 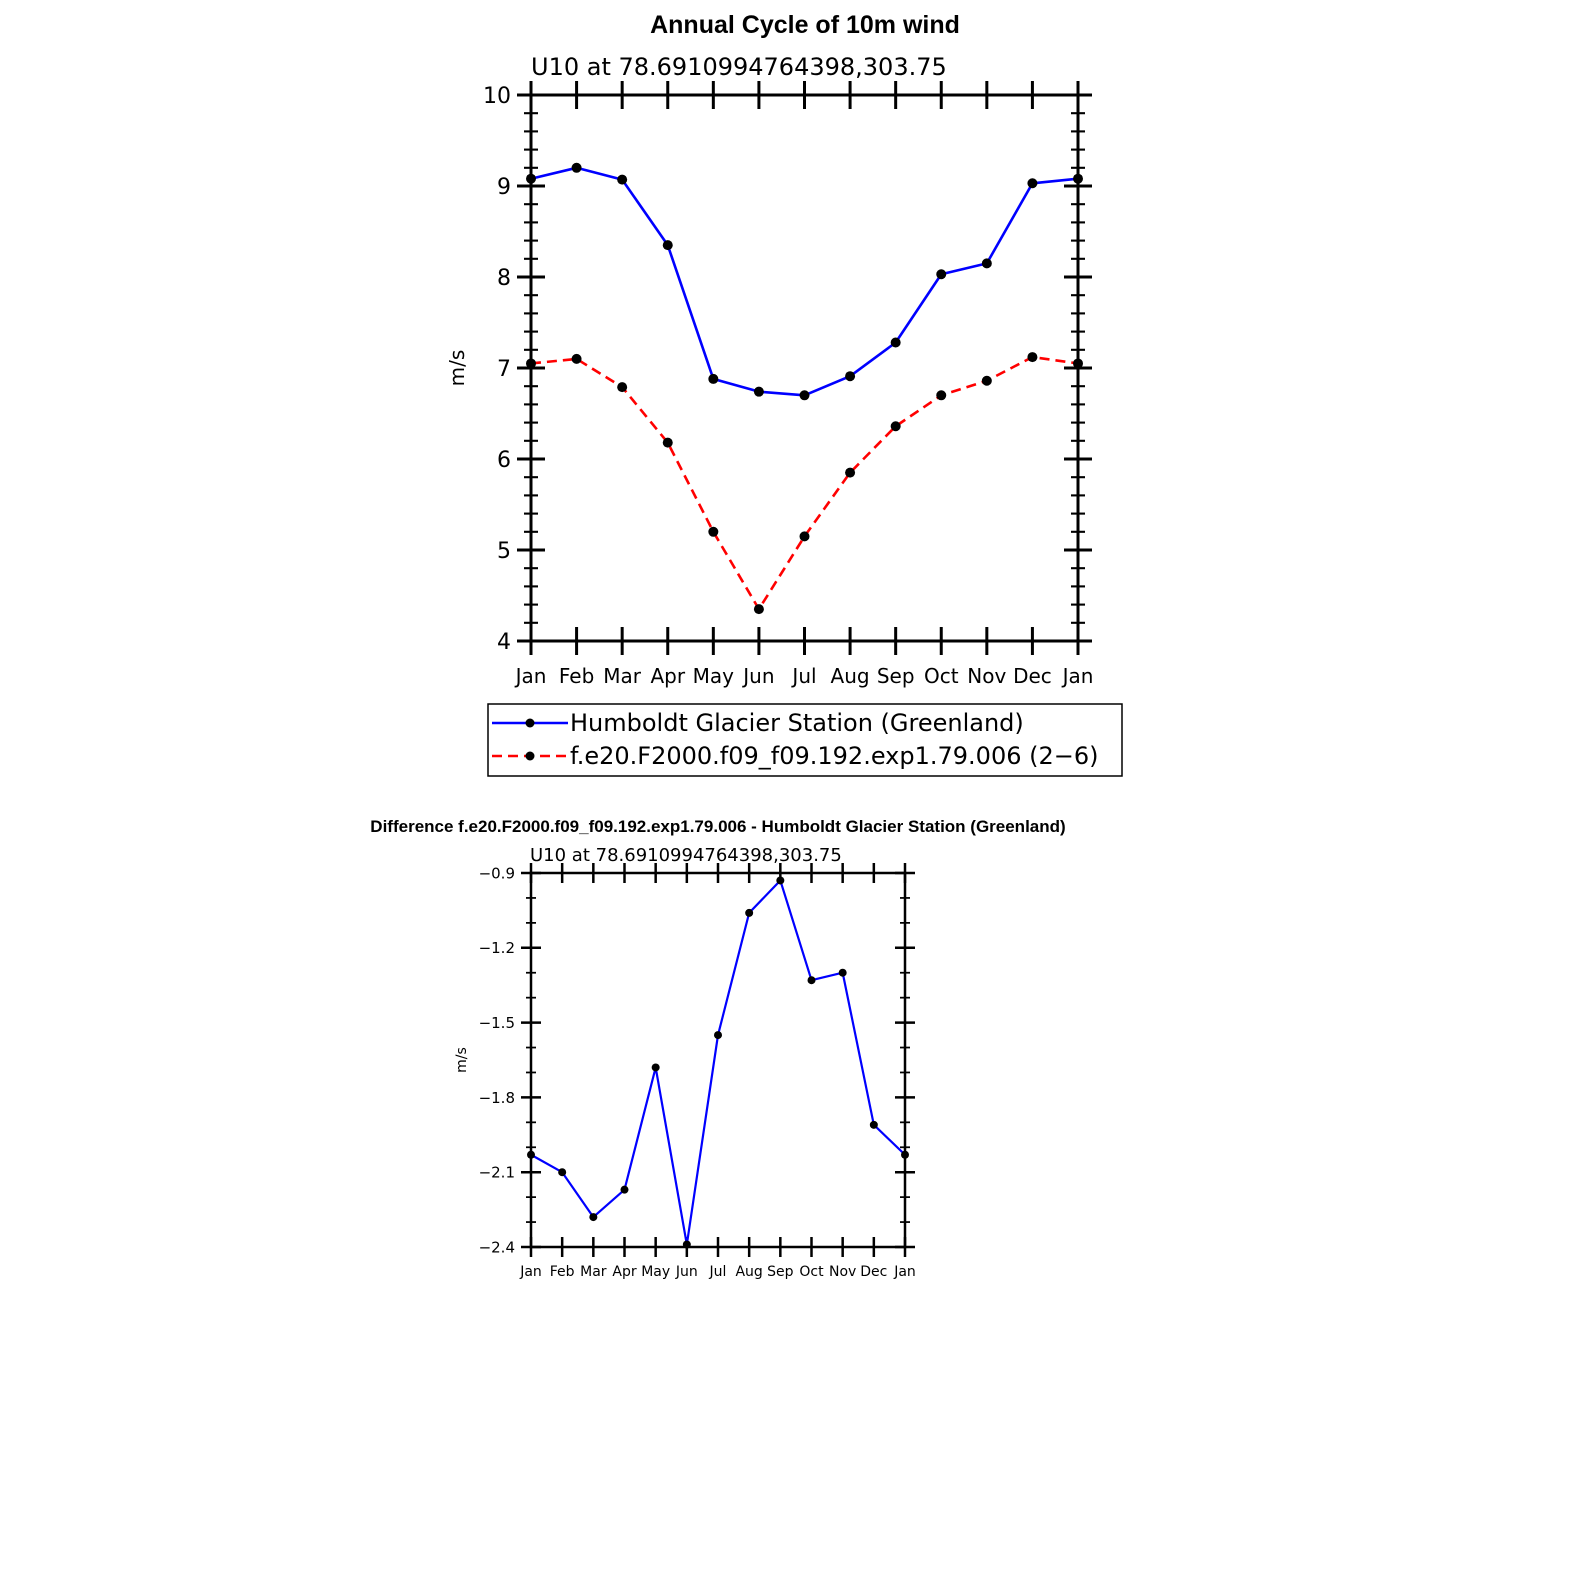 I want to click on chart2-ylabel: m/s, so click(x=462, y=1060).